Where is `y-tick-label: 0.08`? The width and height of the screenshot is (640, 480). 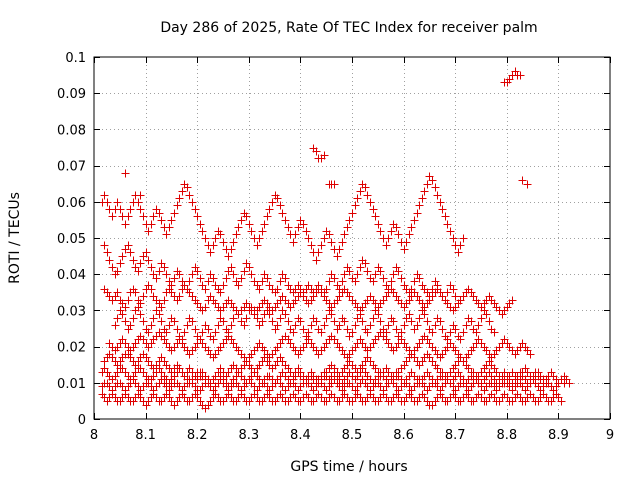
y-tick-label: 0.08 is located at coordinates (71, 130).